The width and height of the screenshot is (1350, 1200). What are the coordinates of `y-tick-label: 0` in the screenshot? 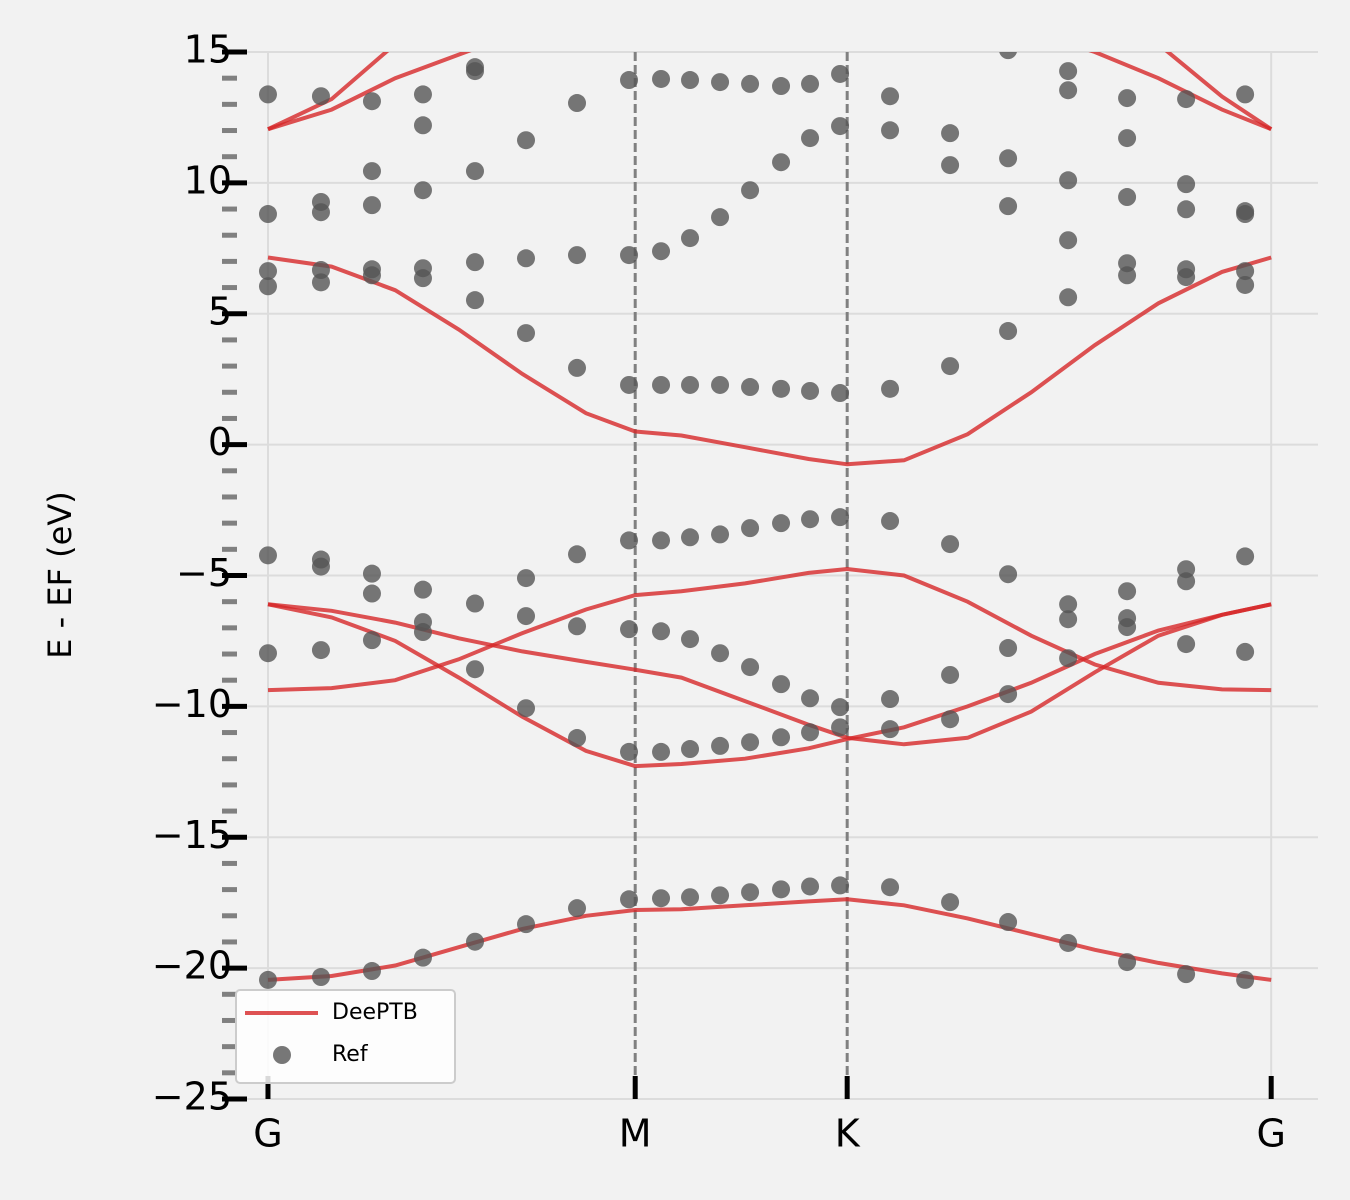 It's located at (220, 442).